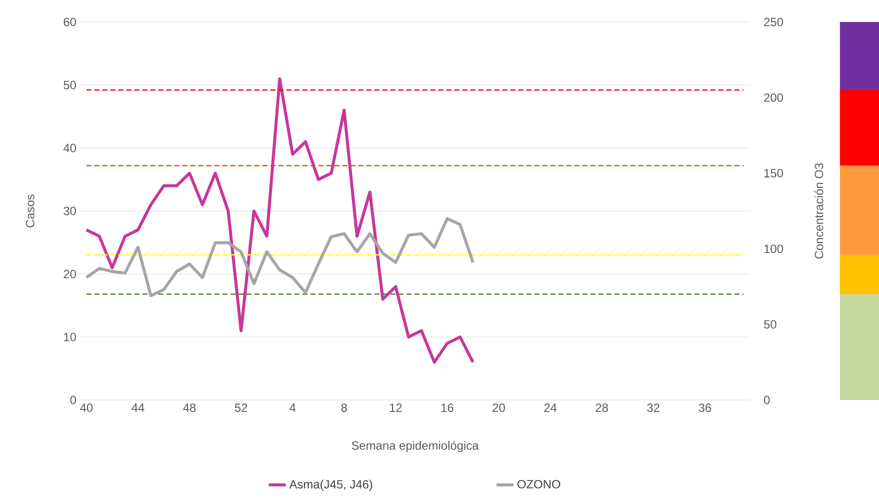 The height and width of the screenshot is (501, 879). I want to click on y-tick-label: 30, so click(70, 211).